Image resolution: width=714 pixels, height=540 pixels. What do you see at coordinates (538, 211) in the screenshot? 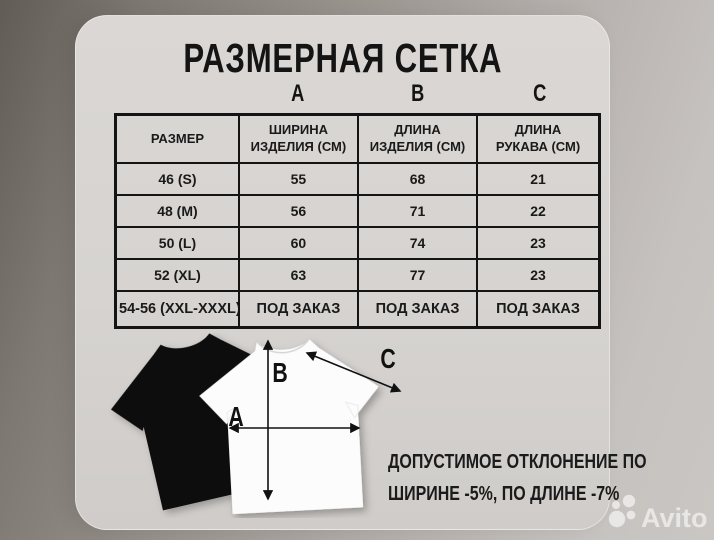
I see `table-cell: 22` at bounding box center [538, 211].